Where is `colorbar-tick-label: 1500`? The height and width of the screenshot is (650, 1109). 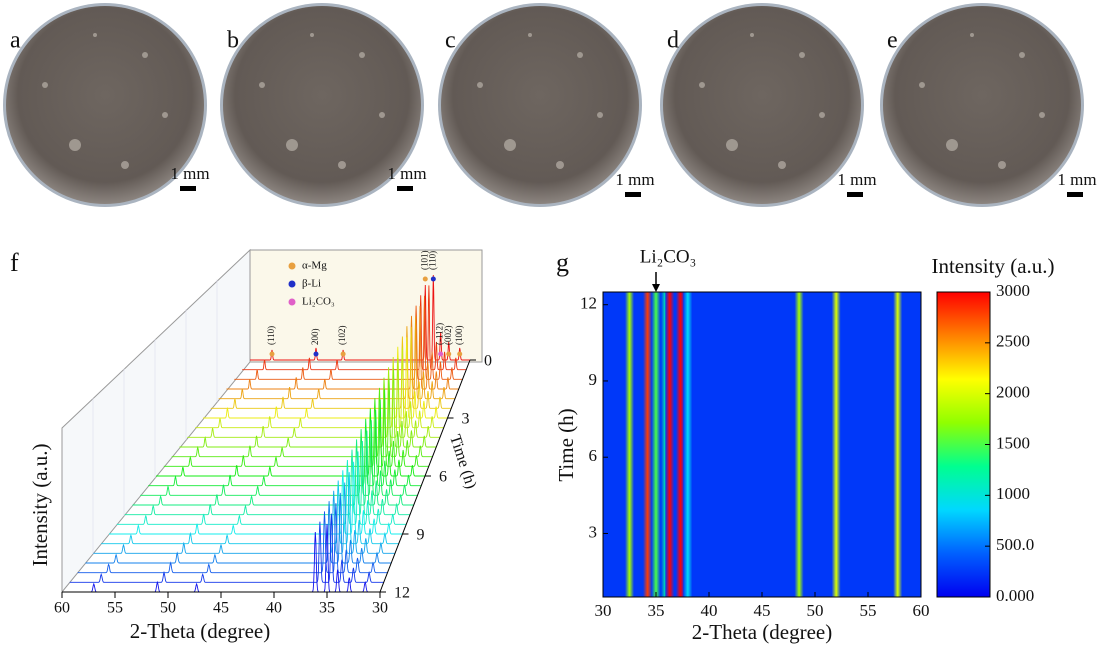 colorbar-tick-label: 1500 is located at coordinates (1013, 442).